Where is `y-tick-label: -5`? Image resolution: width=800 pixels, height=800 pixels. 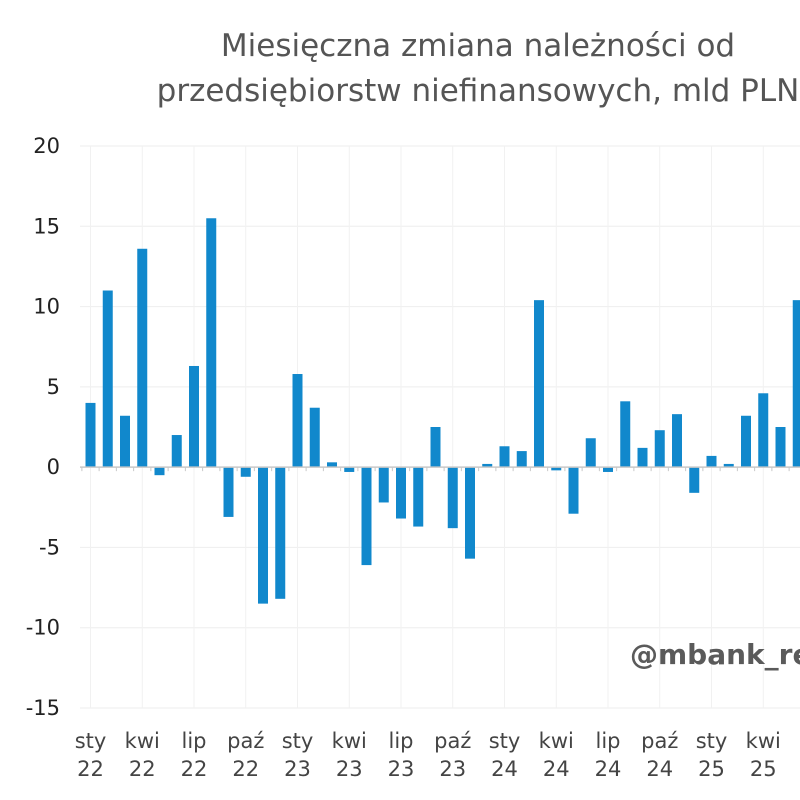 y-tick-label: -5 is located at coordinates (49, 547).